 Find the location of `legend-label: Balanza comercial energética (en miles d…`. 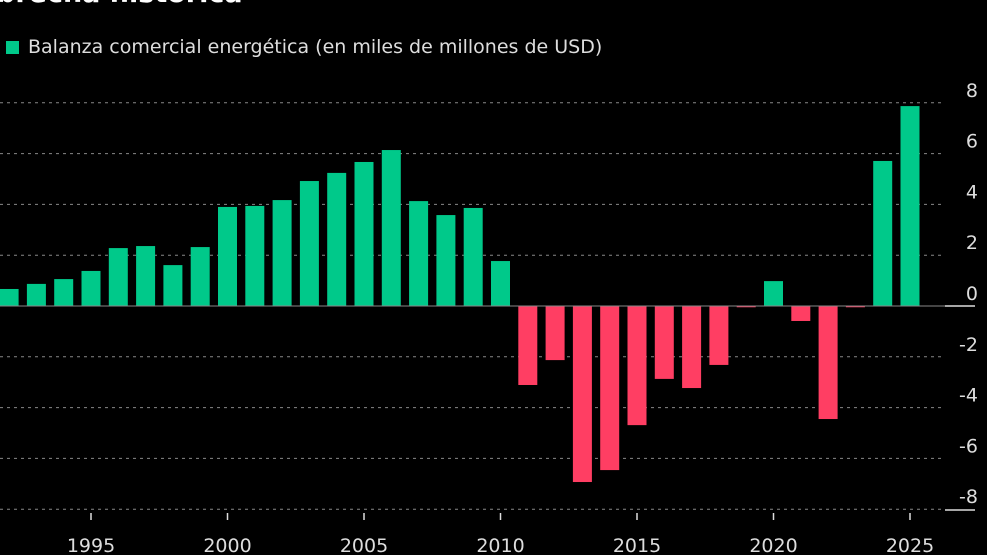

legend-label: Balanza comercial energética (en miles d… is located at coordinates (315, 47).